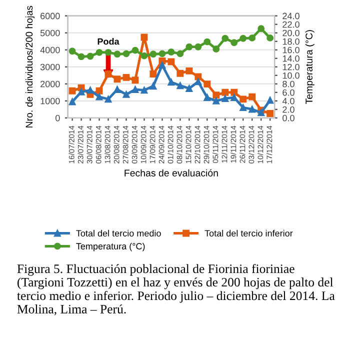  What do you see at coordinates (171, 172) in the screenshot?
I see `x-axis-title: Fechas de evaluación` at bounding box center [171, 172].